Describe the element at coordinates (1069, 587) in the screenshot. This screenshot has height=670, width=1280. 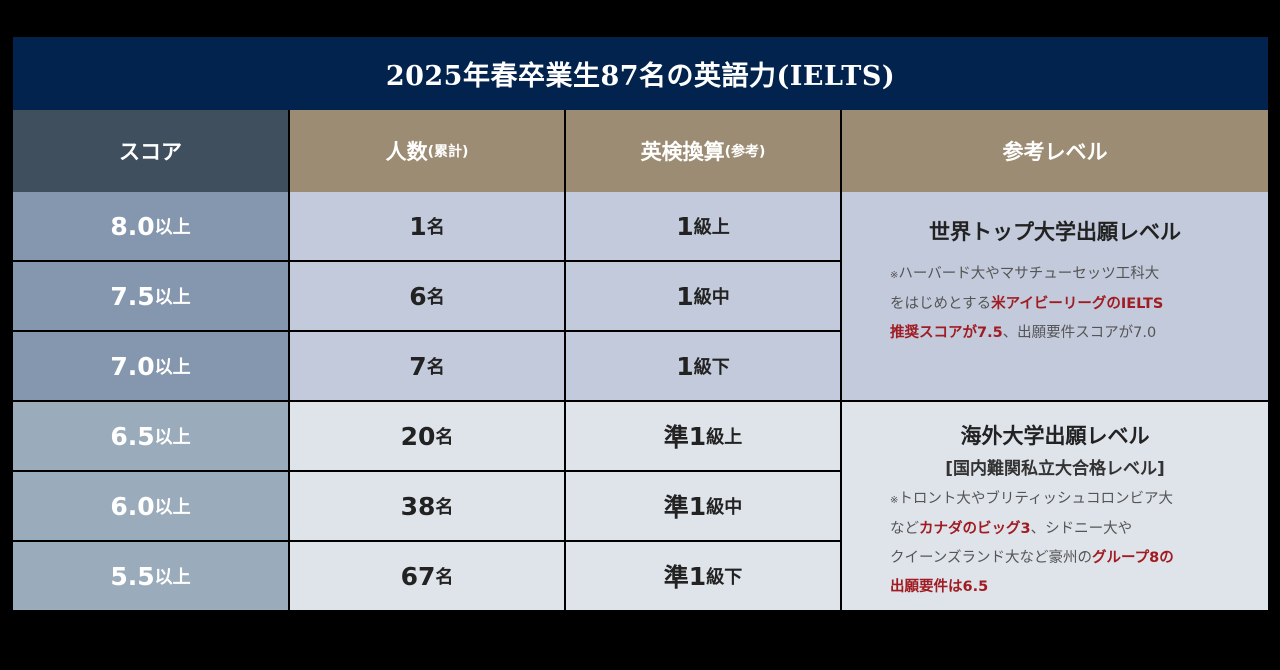
I see `description-line: 出願要件は6.5` at that location.